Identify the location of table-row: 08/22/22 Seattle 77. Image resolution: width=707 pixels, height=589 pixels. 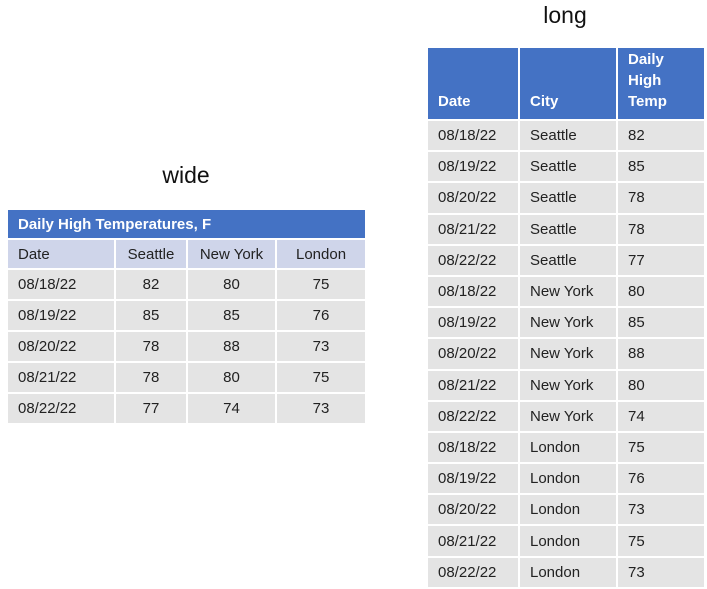
(566, 260).